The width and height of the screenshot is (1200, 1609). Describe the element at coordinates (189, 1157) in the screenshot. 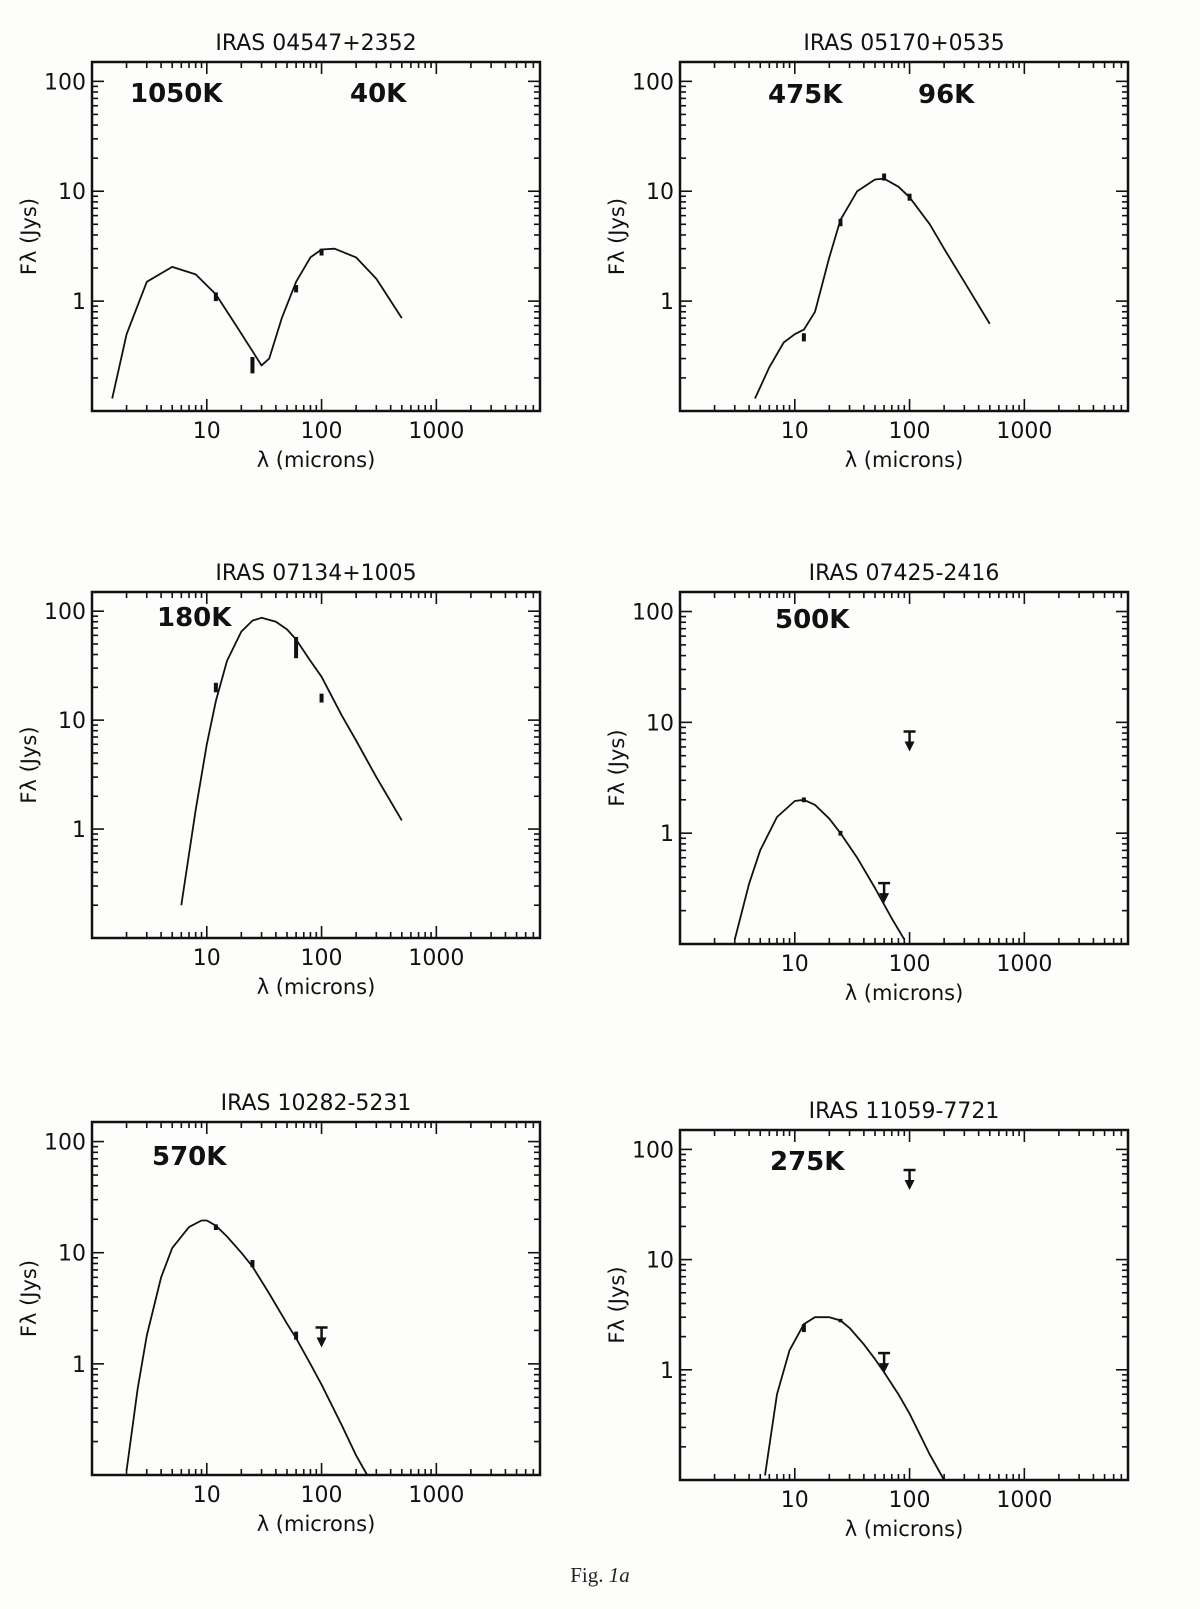

I see `temperature-label: 570K` at that location.